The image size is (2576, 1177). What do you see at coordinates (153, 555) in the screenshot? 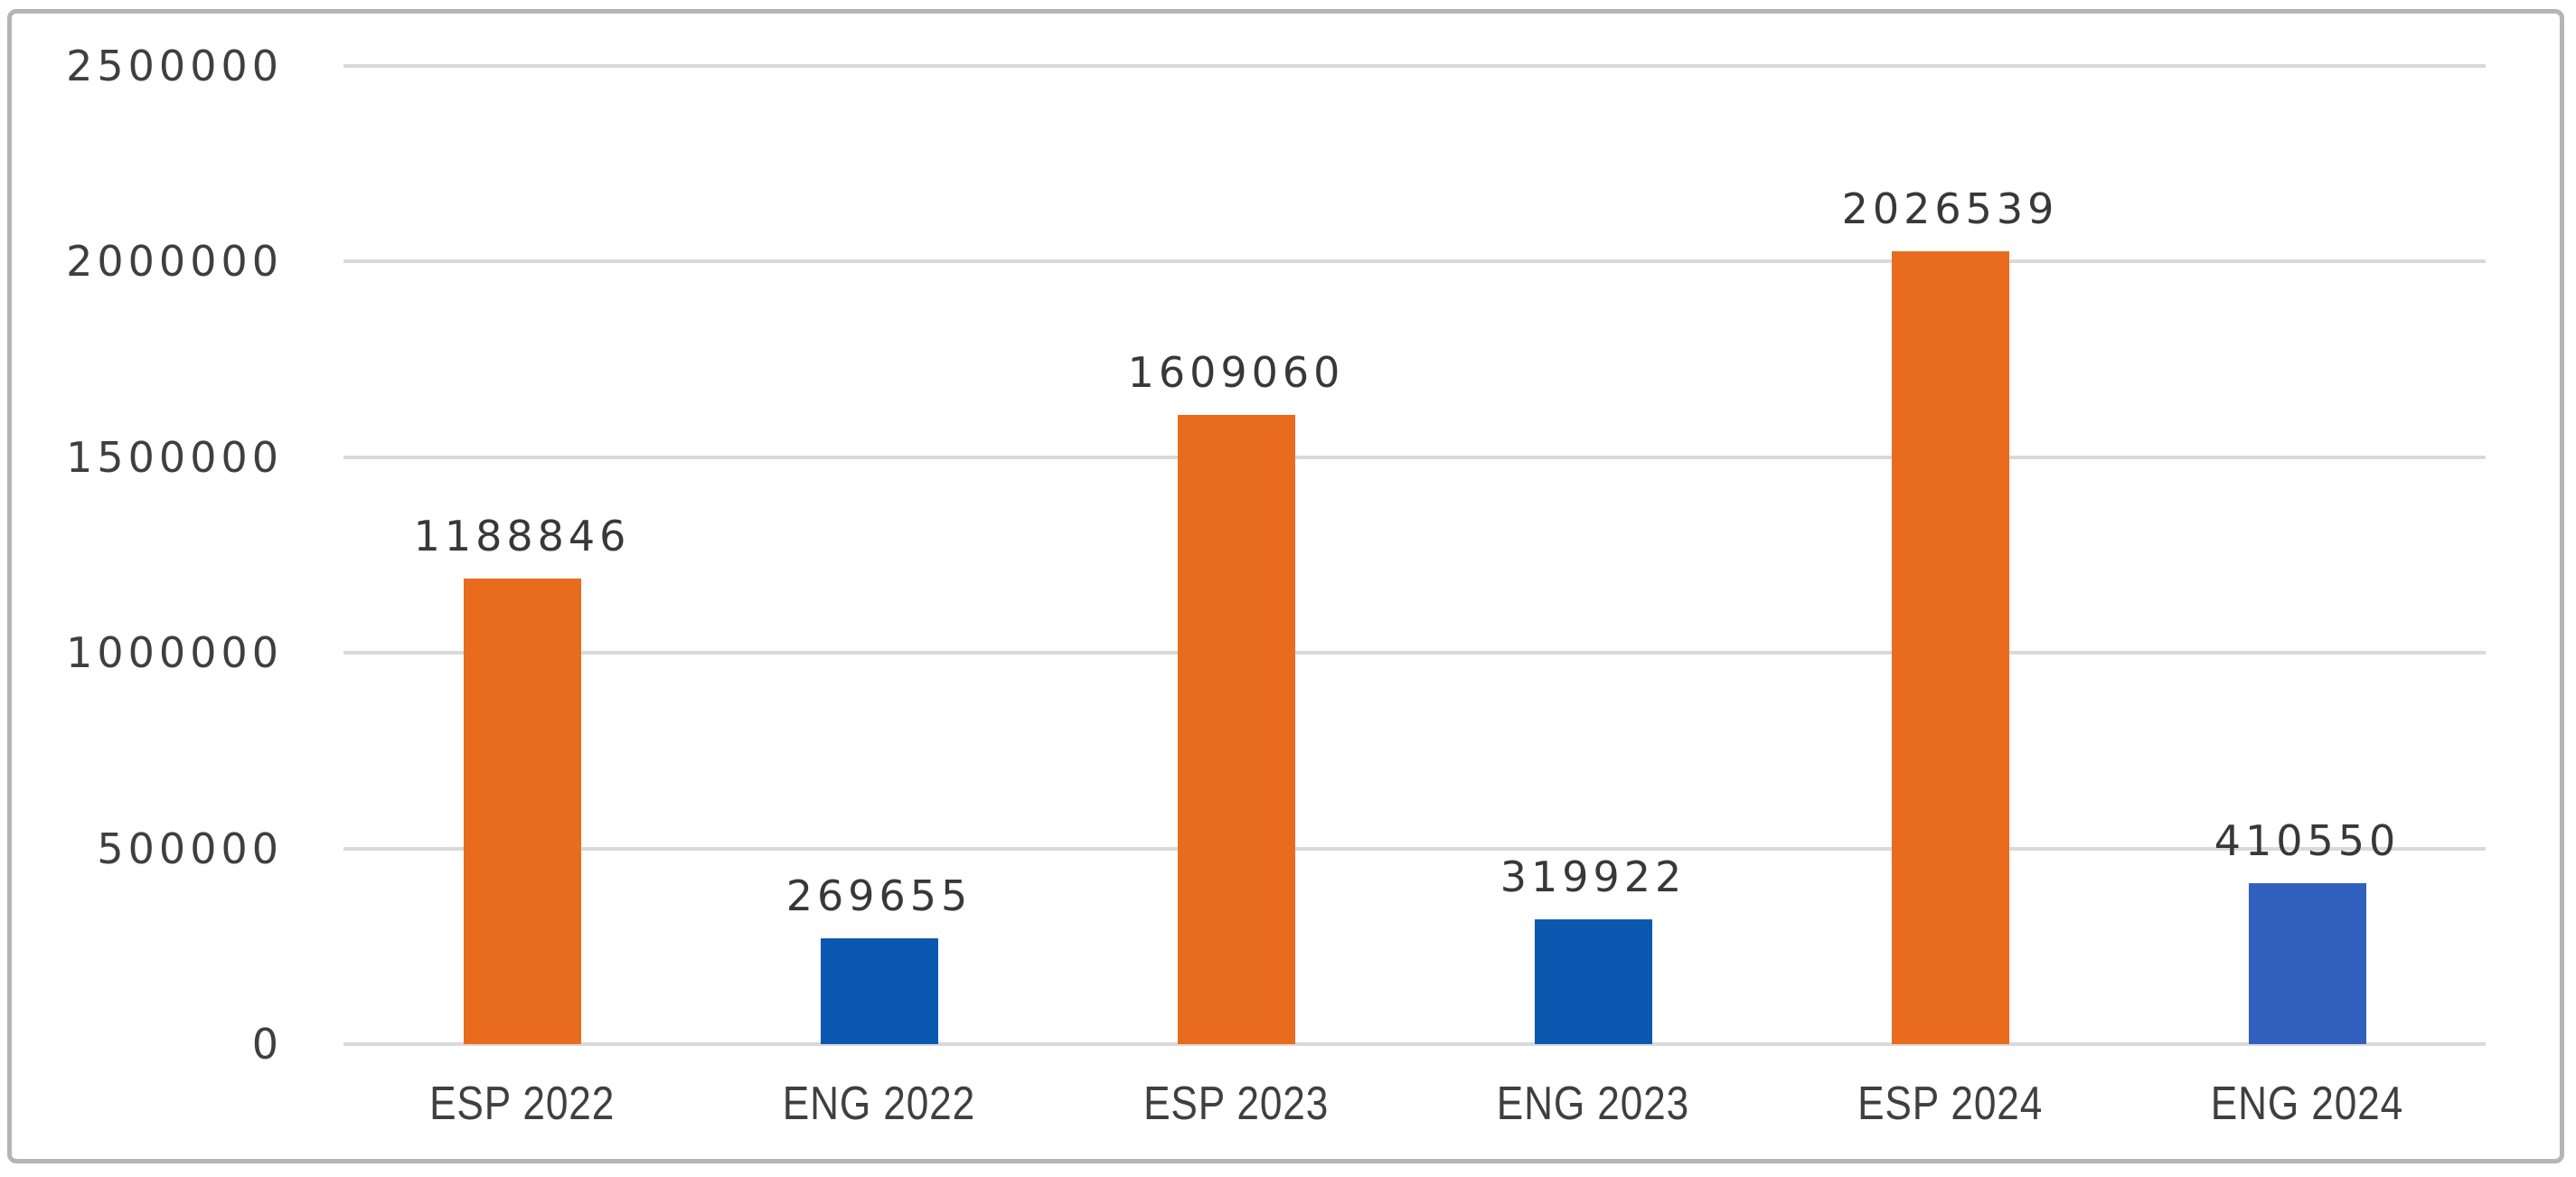
I see `y-axis: 2500000 2000000 1500000 1000000 500000 0` at bounding box center [153, 555].